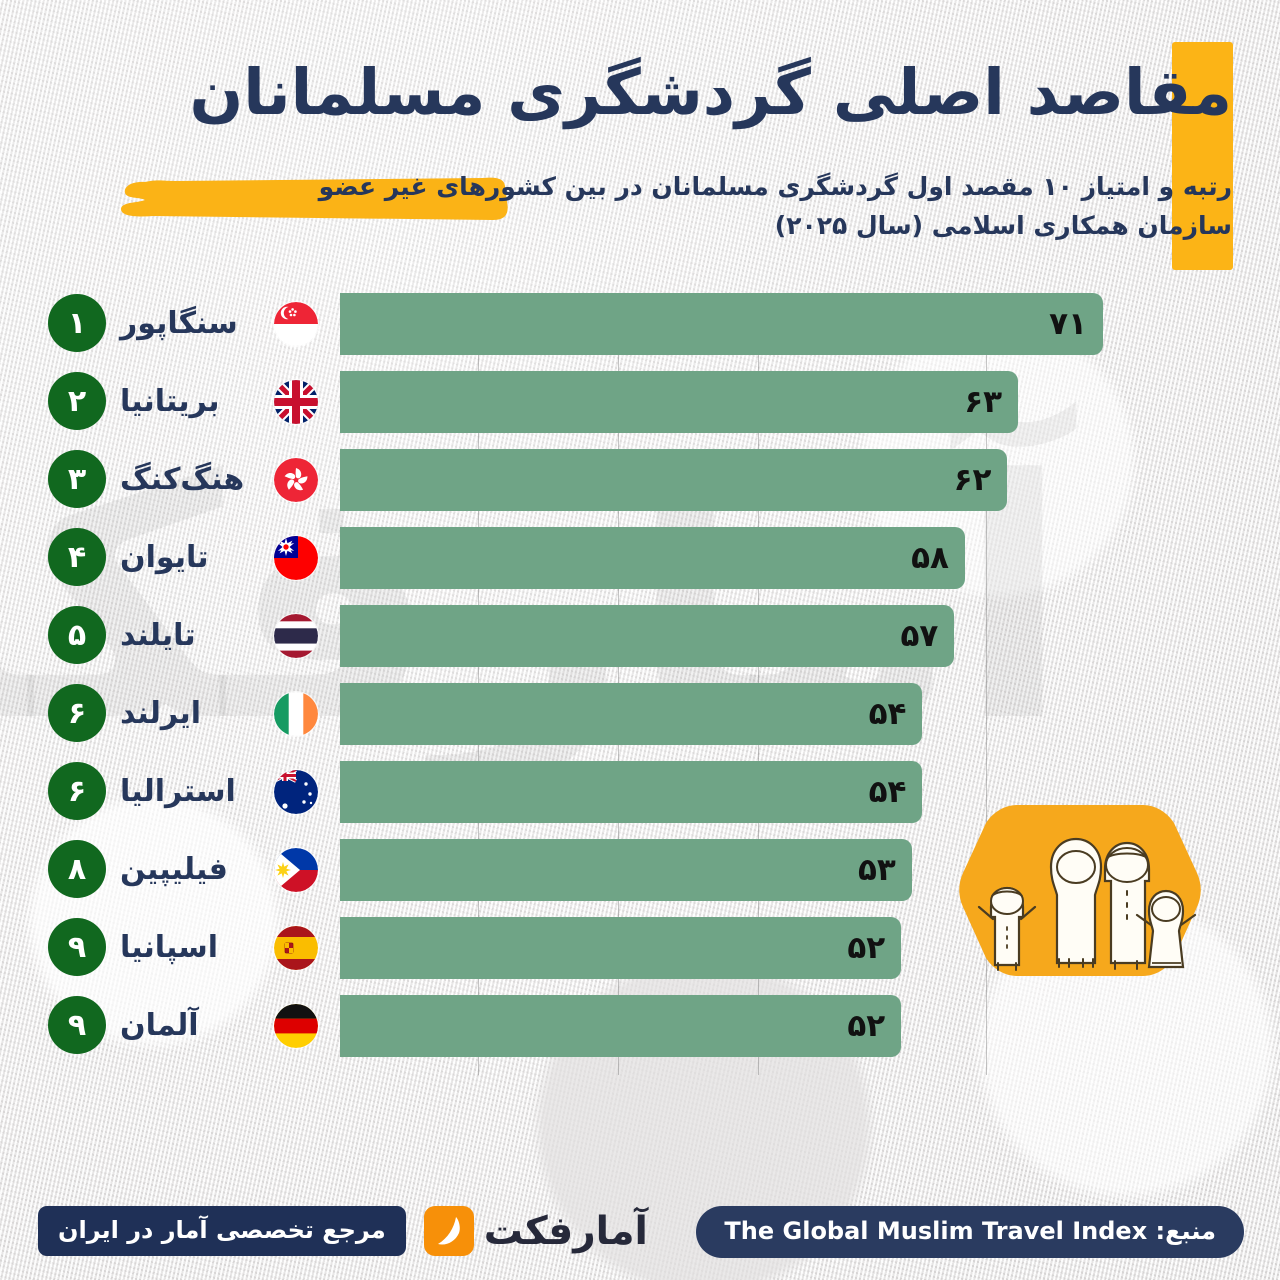 The height and width of the screenshot is (1280, 1280). Describe the element at coordinates (722, 324) in the screenshot. I see `value-bar: ۷۱` at that location.